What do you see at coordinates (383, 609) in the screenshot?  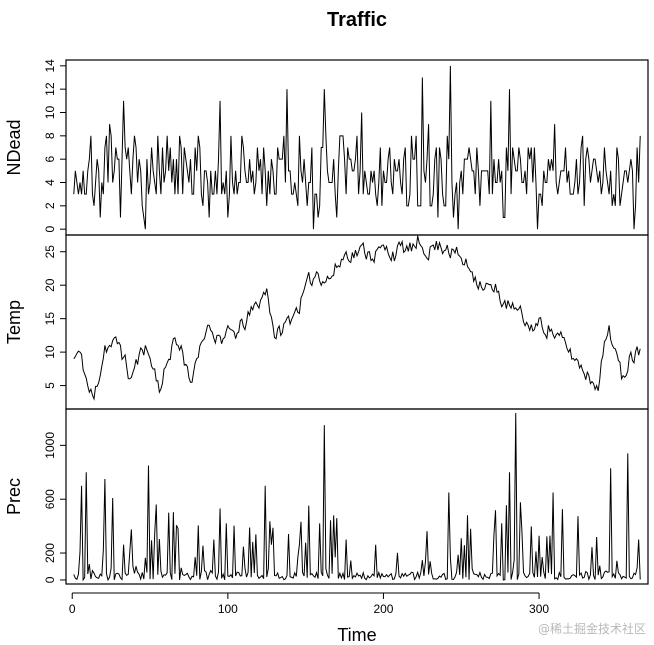 I see `xtick-label-200: 200` at bounding box center [383, 609].